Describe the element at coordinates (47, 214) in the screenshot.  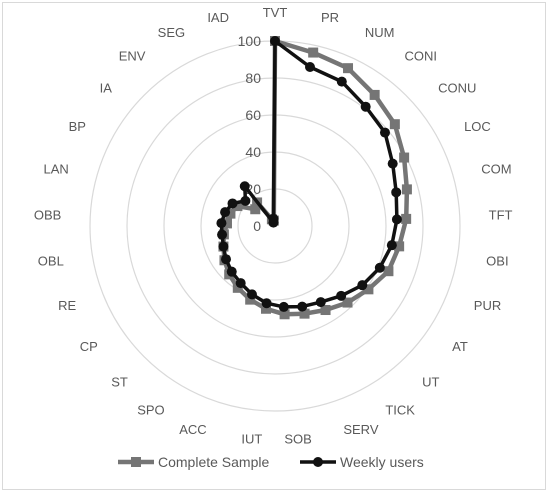
I see `category-label: OBB` at that location.